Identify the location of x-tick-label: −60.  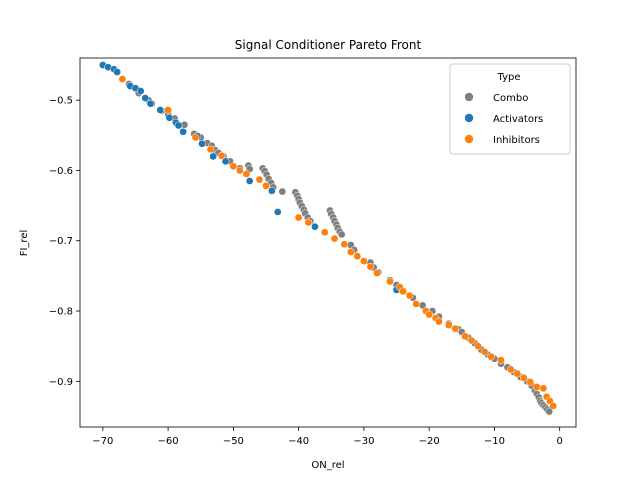
(168, 441).